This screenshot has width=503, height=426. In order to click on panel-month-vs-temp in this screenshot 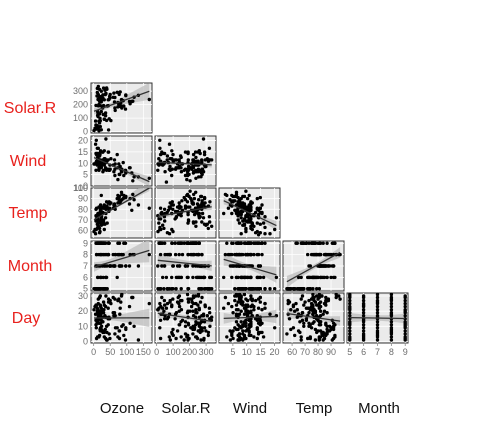, I will do `click(313, 266)`.